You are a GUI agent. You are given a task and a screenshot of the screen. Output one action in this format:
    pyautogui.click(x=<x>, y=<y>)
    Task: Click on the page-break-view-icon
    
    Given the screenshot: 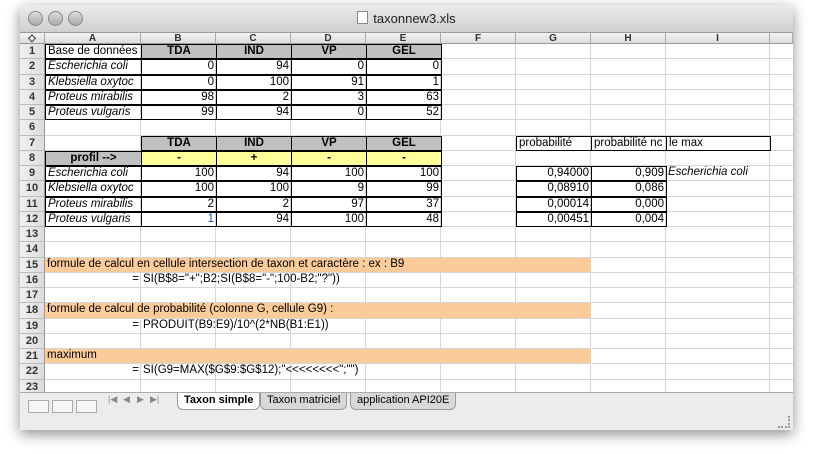 What is the action you would take?
    pyautogui.click(x=86, y=406)
    